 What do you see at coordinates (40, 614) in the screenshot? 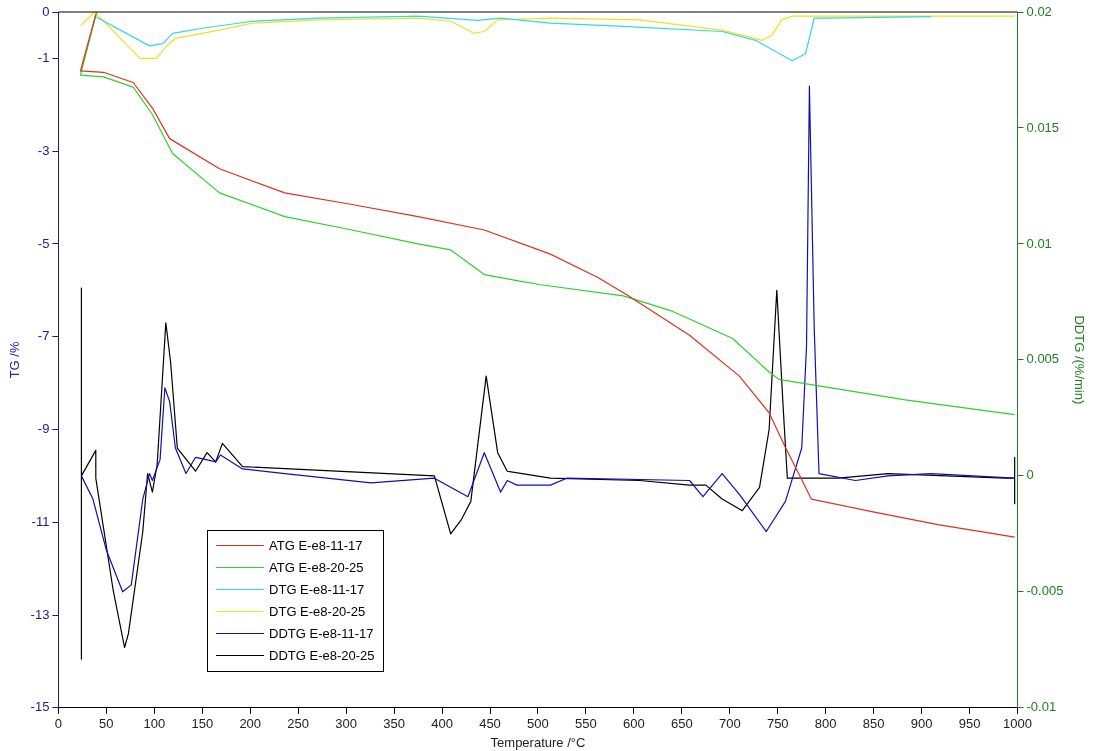
I see `y-tick-label: -13` at bounding box center [40, 614].